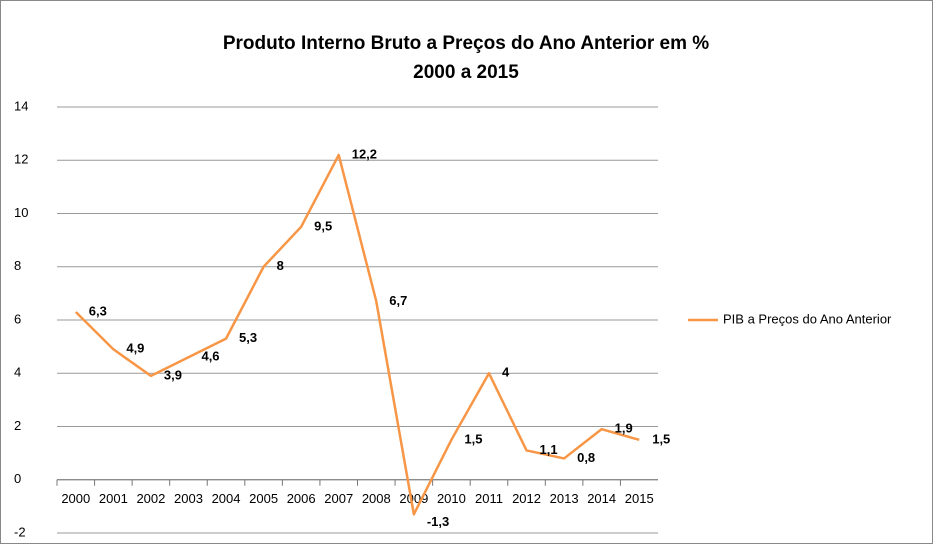  Describe the element at coordinates (210, 356) in the screenshot. I see `data-label: 4,6` at that location.